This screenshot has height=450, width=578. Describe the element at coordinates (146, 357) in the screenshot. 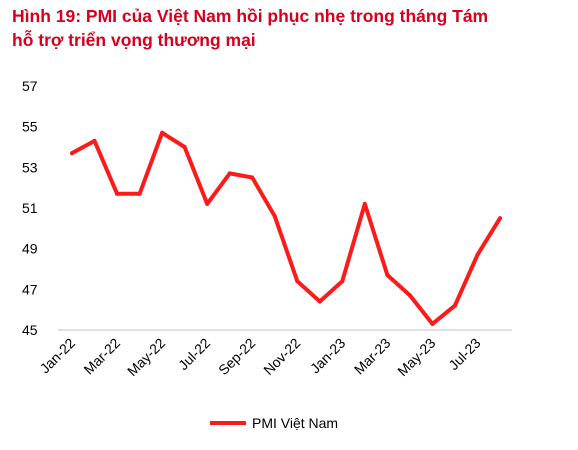

I see `x-tick-label: May-22` at that location.